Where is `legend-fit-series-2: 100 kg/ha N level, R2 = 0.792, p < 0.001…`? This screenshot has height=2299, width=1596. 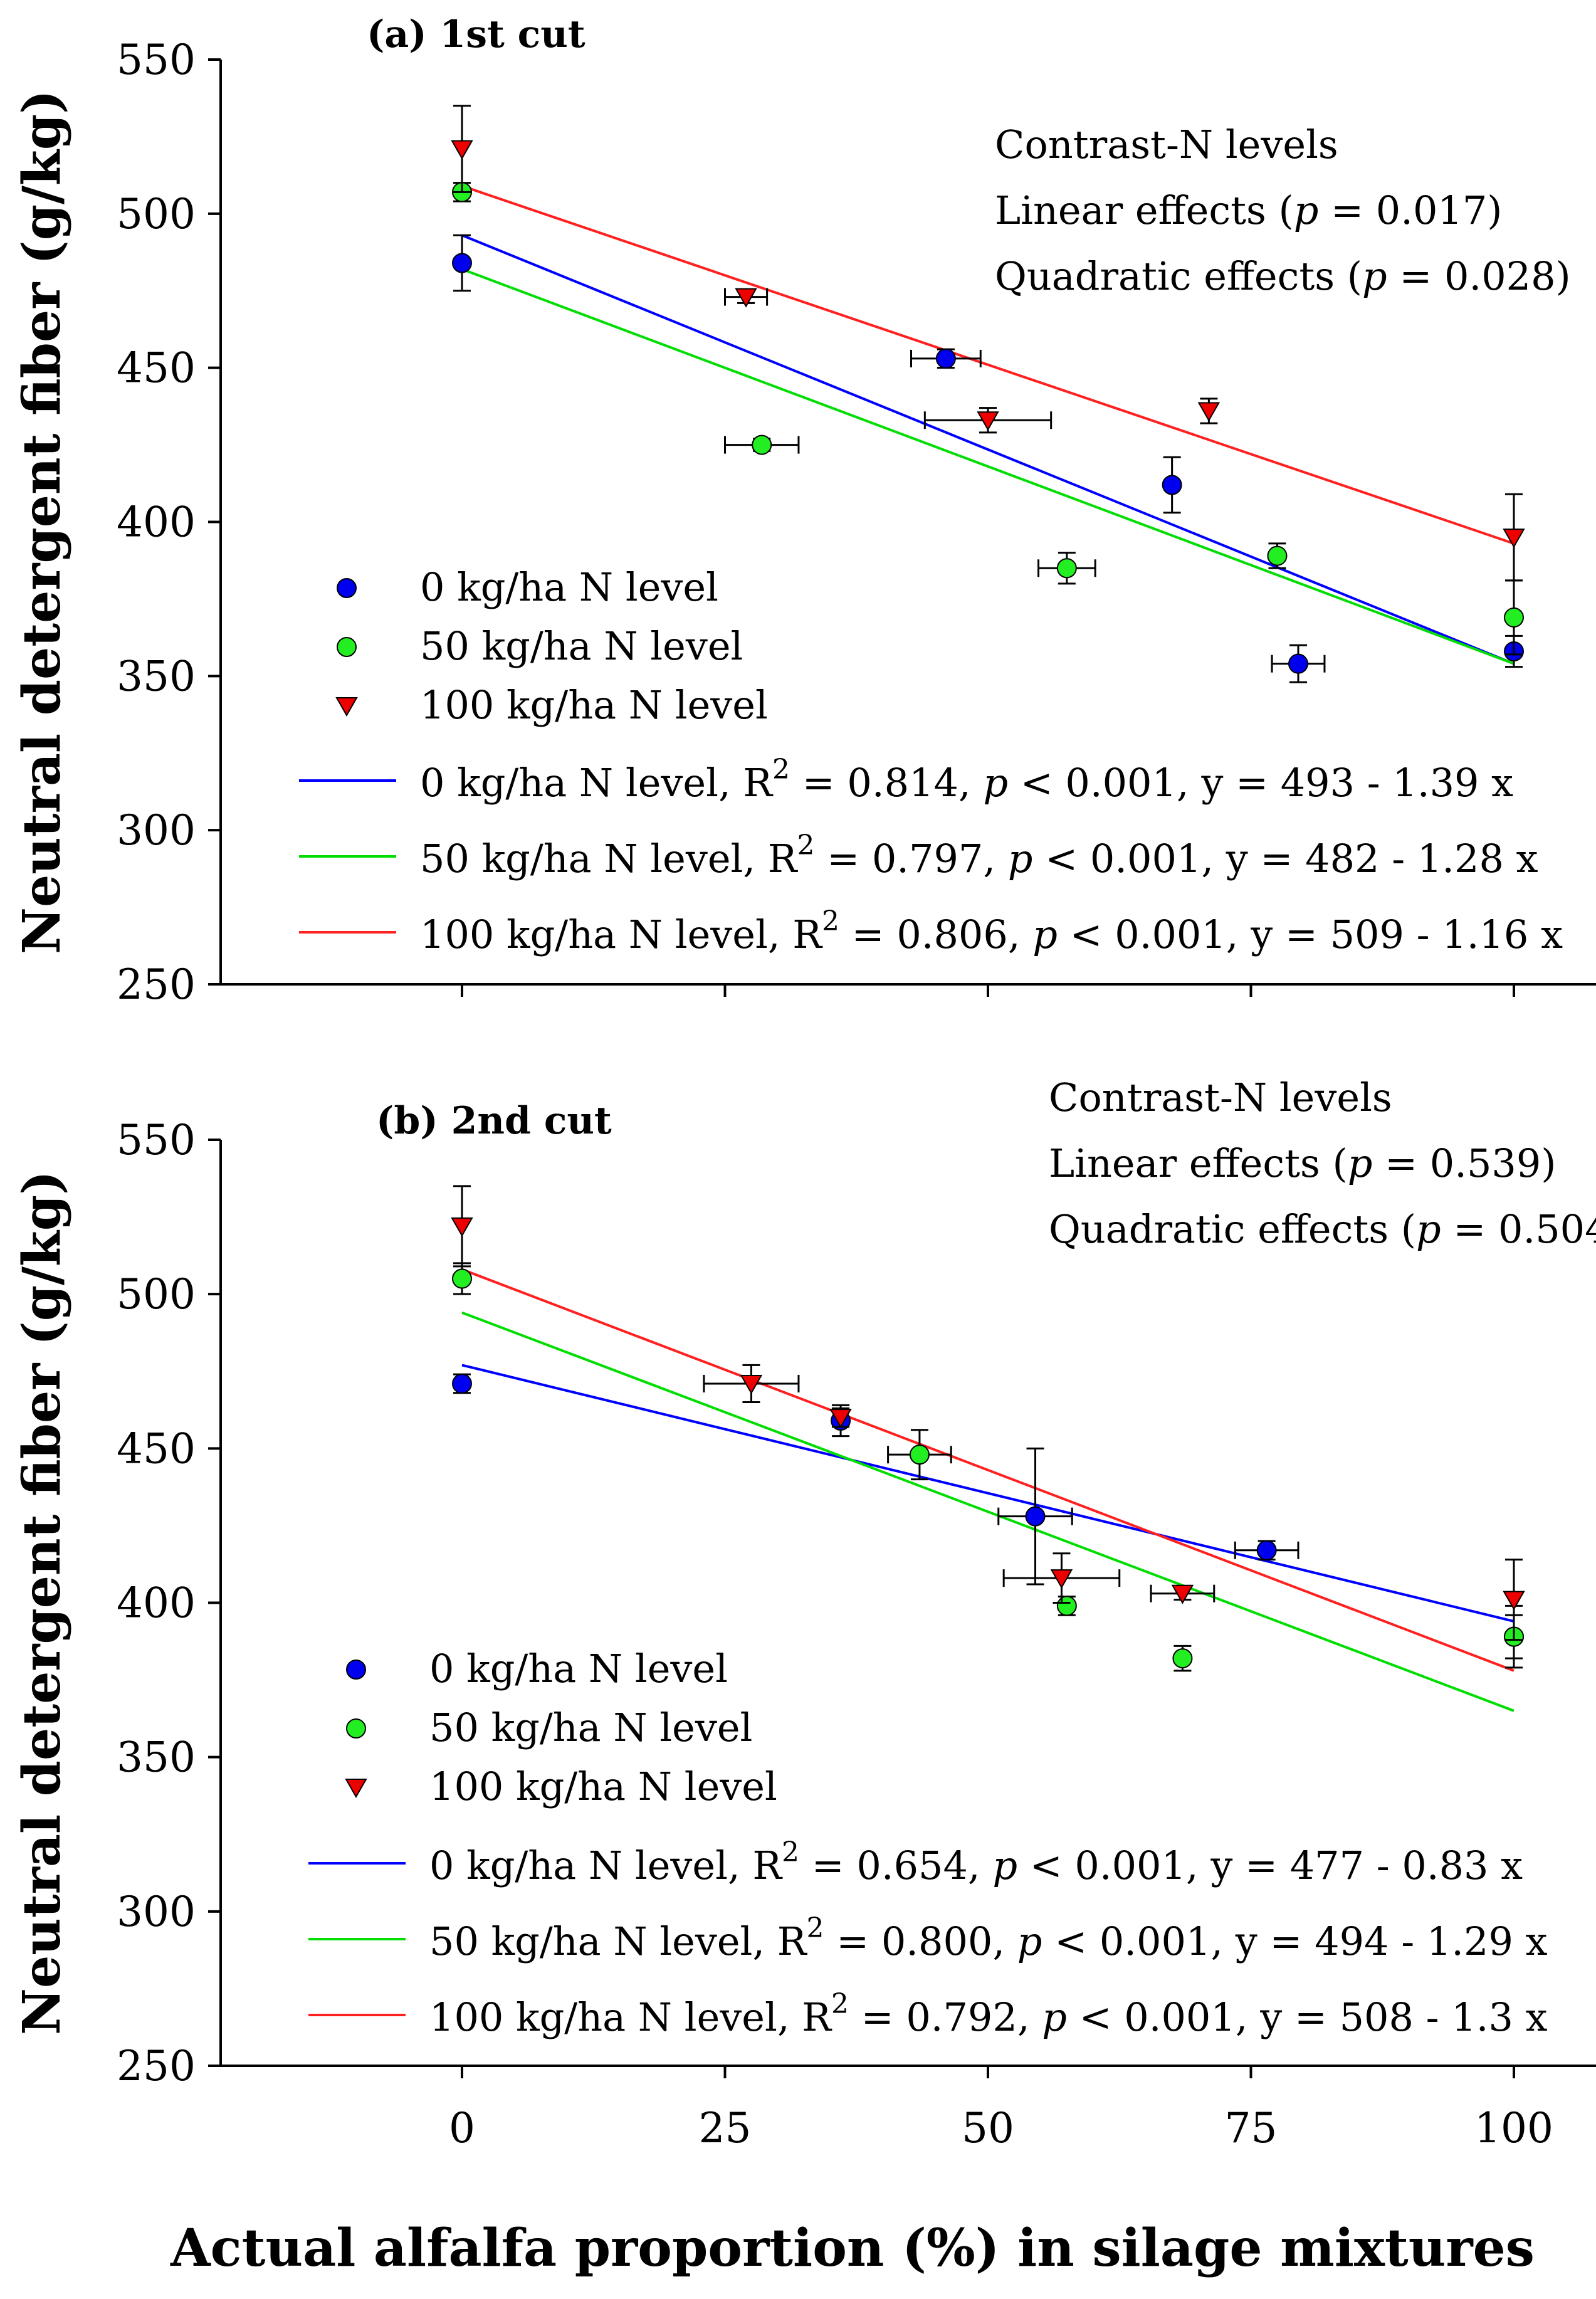 legend-fit-series-2: 100 kg/ha N level, R2 = 0.792, p < 0.001… is located at coordinates (989, 2014).